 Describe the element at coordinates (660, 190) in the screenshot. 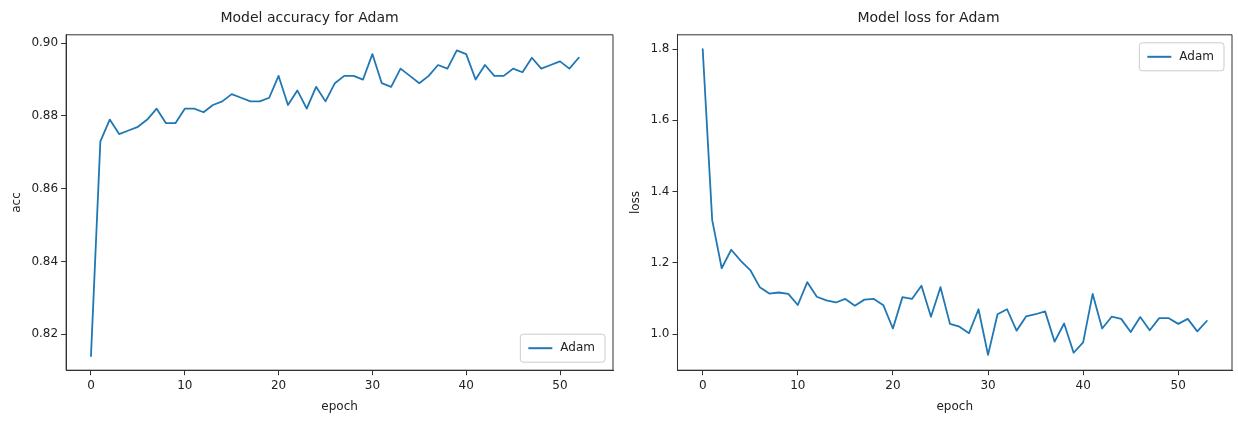

I see `y-tick-label: 1.4` at that location.